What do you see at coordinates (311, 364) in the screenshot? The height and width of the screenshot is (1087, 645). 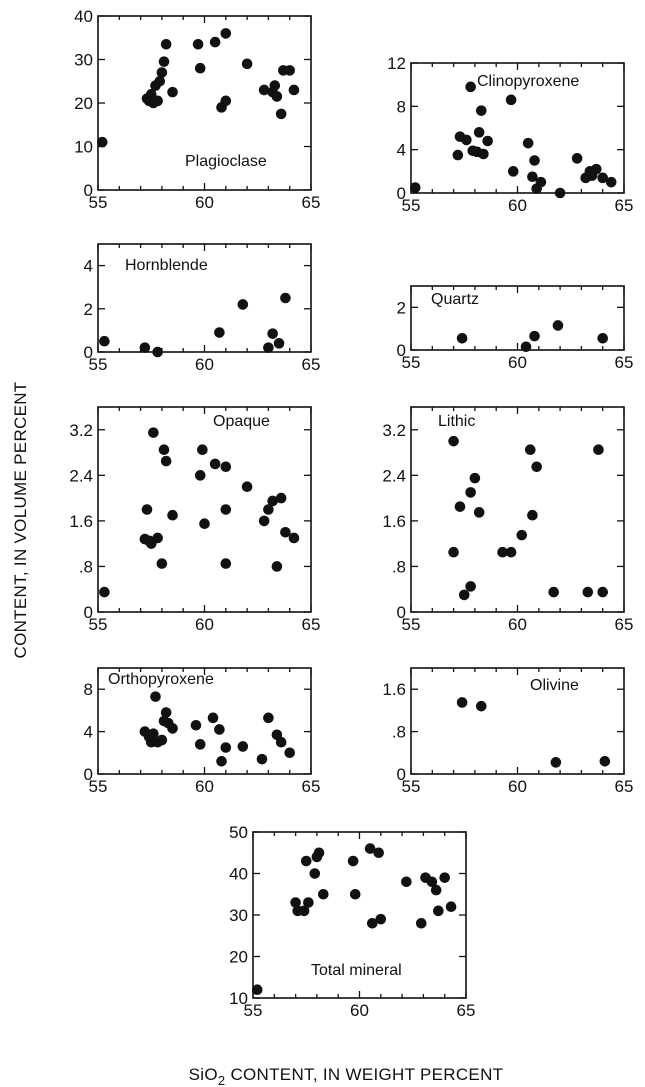 I see `hornblende-x-tick-label: 65` at bounding box center [311, 364].